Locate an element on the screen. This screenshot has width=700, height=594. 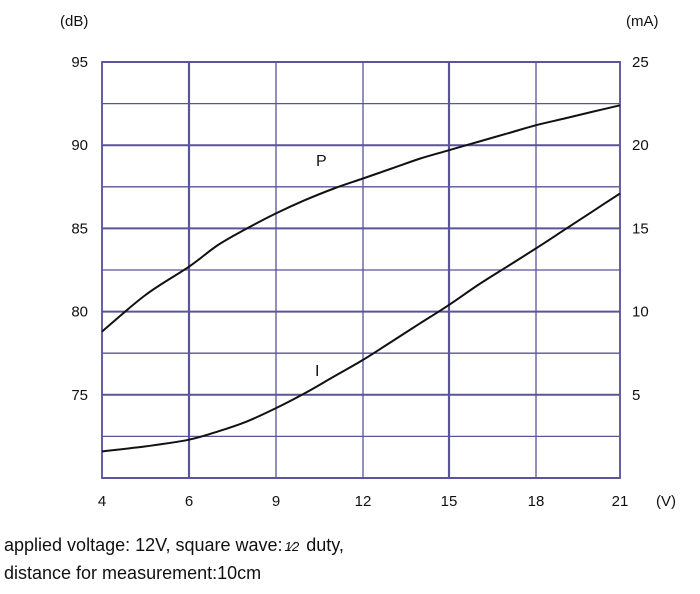
duty-text: duty, is located at coordinates (325, 545).